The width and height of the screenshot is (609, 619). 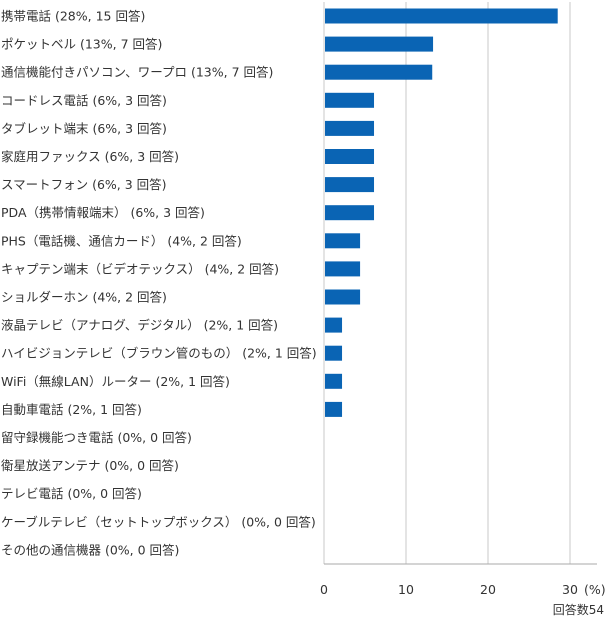 What do you see at coordinates (488, 589) in the screenshot?
I see `x-tick-label-20: 20` at bounding box center [488, 589].